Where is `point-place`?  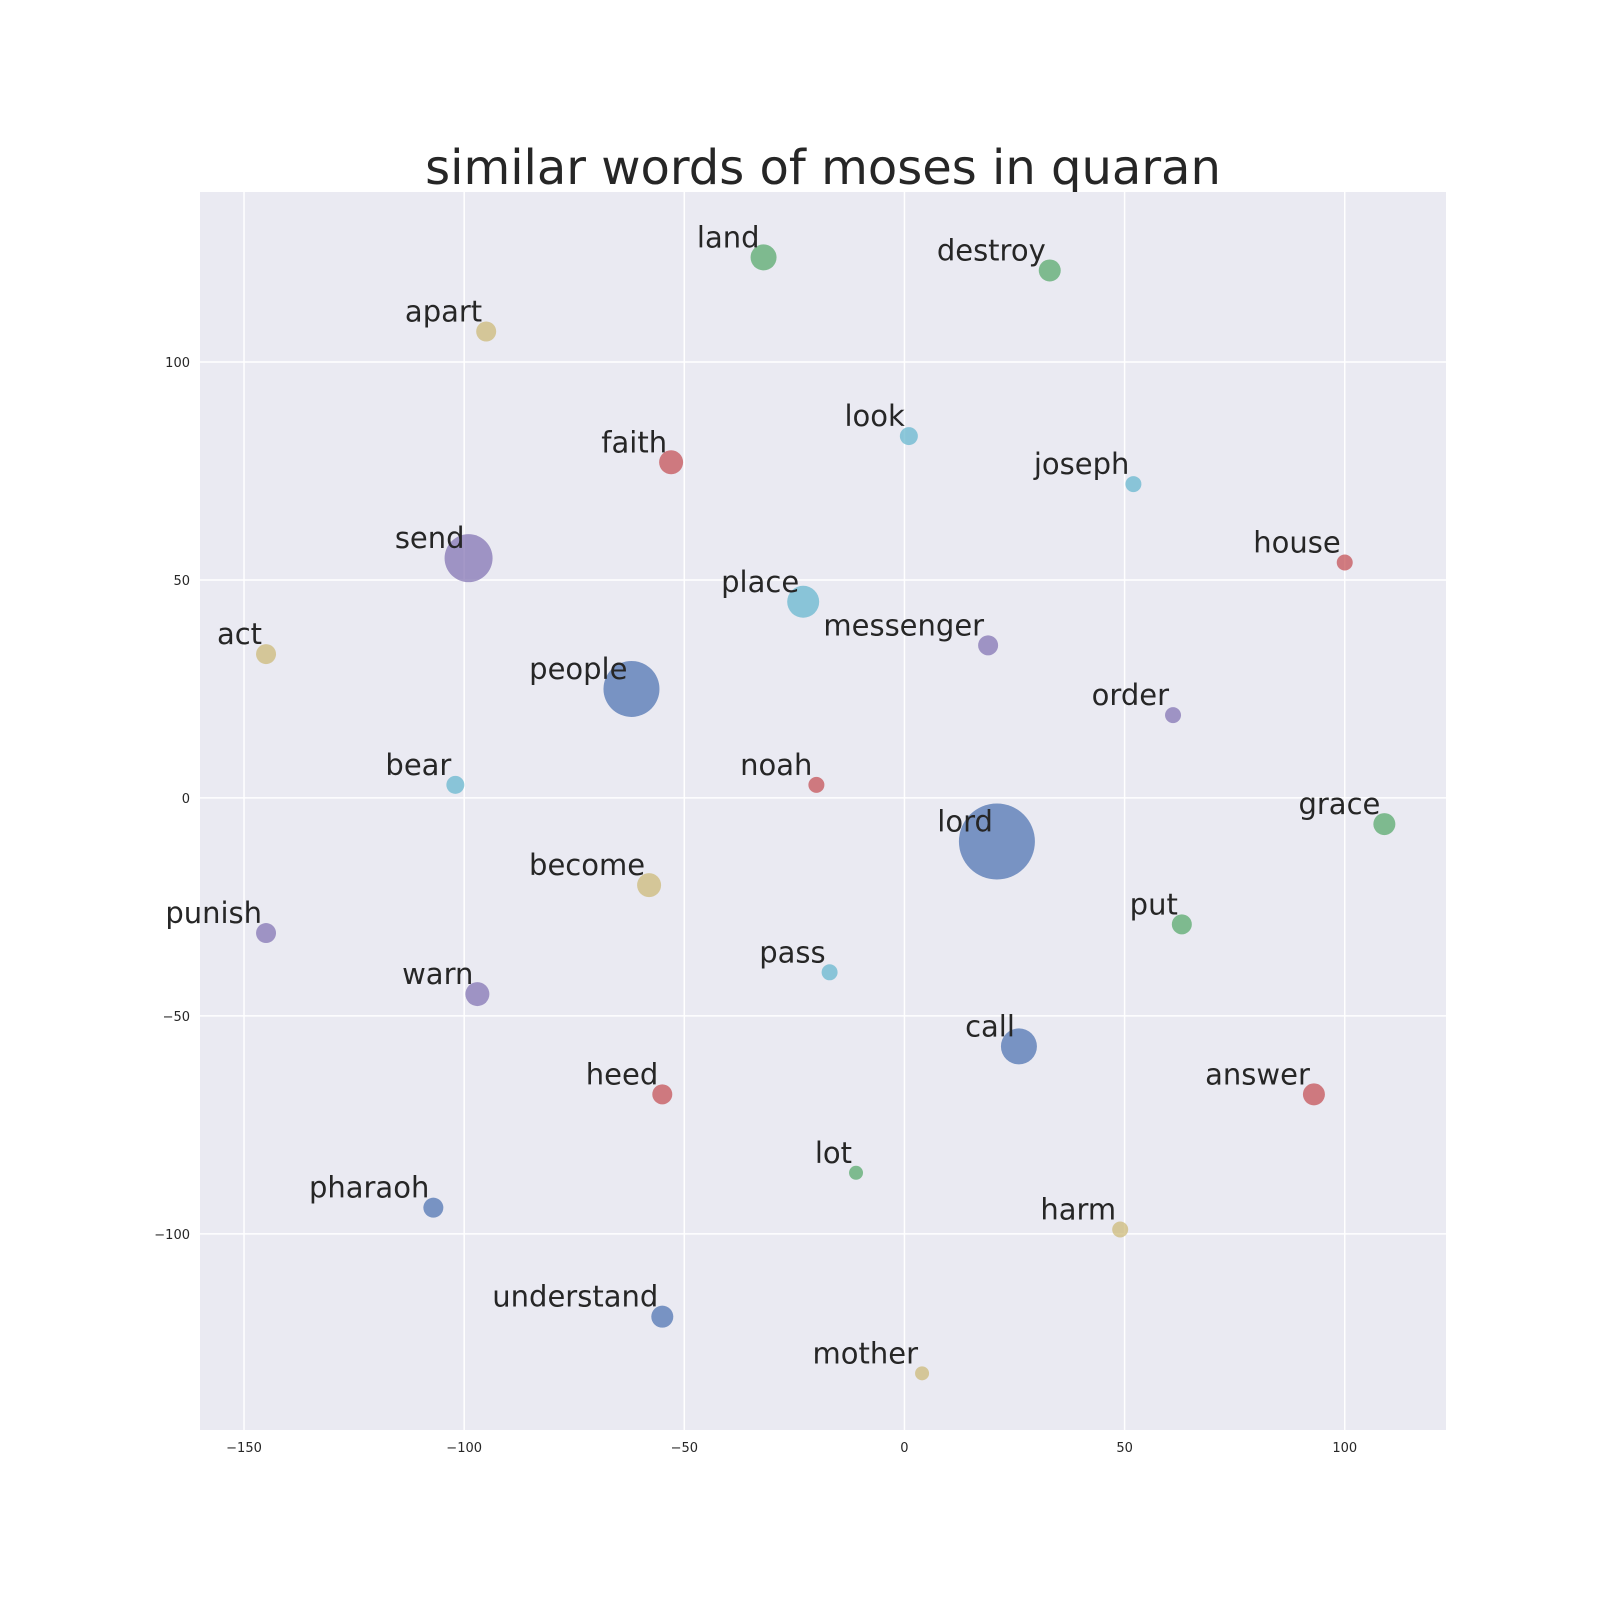
point-place is located at coordinates (803, 601).